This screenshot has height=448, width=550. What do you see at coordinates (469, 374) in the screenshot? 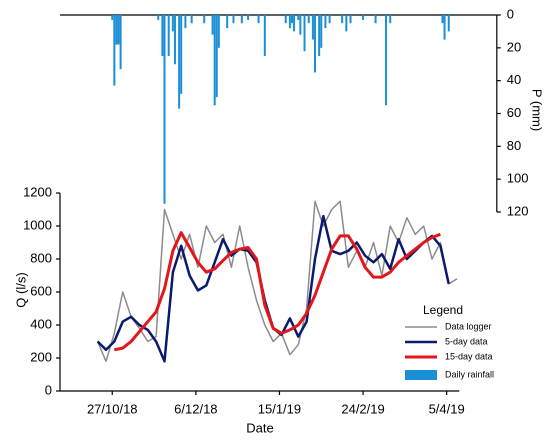
I see `legend-label: Daily rainfall` at bounding box center [469, 374].